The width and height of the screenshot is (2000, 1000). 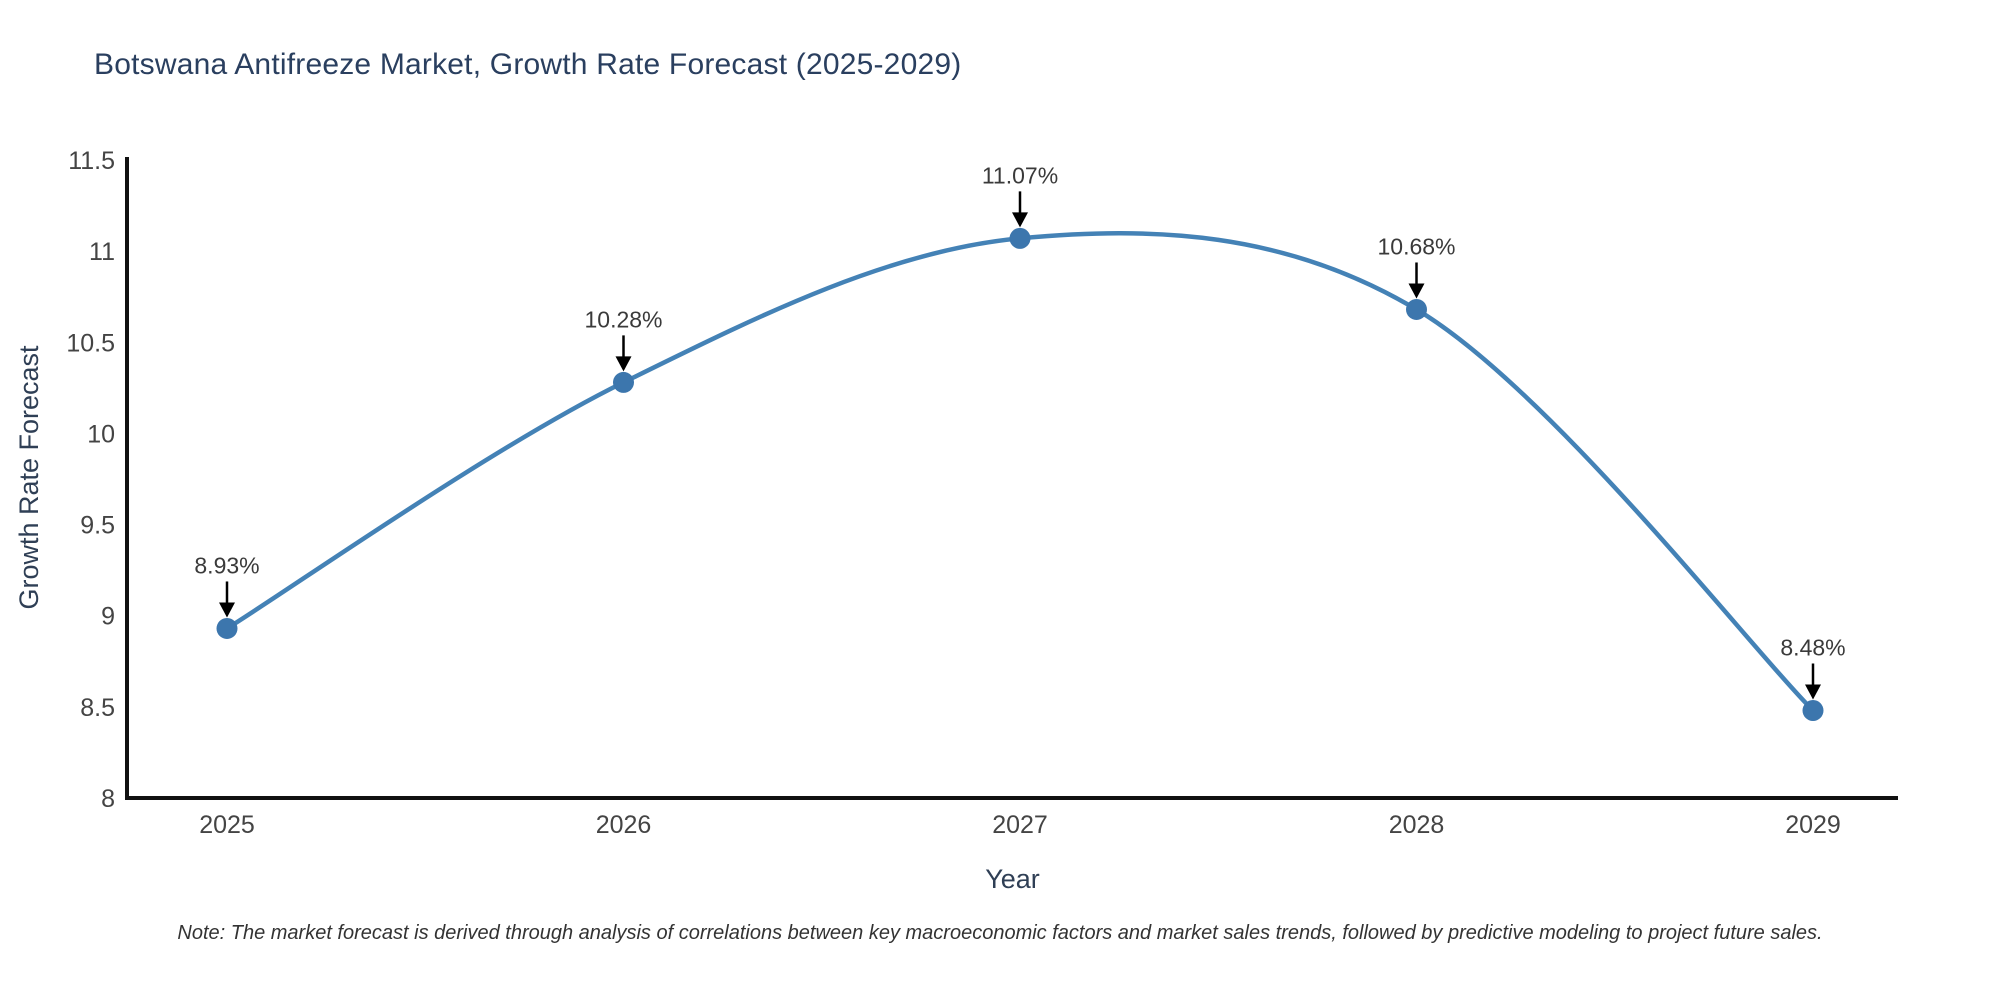 I want to click on point-label-2029: 8.48%, so click(x=1812, y=648).